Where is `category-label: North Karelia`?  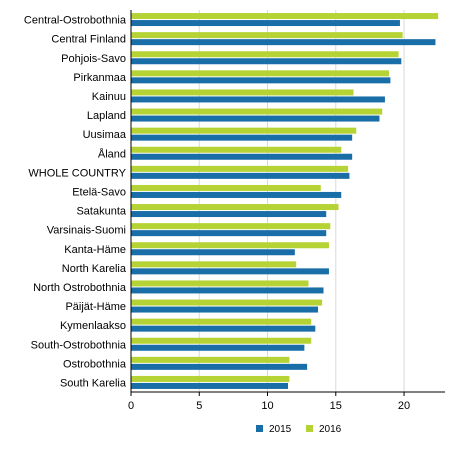 category-label: North Karelia is located at coordinates (94, 269).